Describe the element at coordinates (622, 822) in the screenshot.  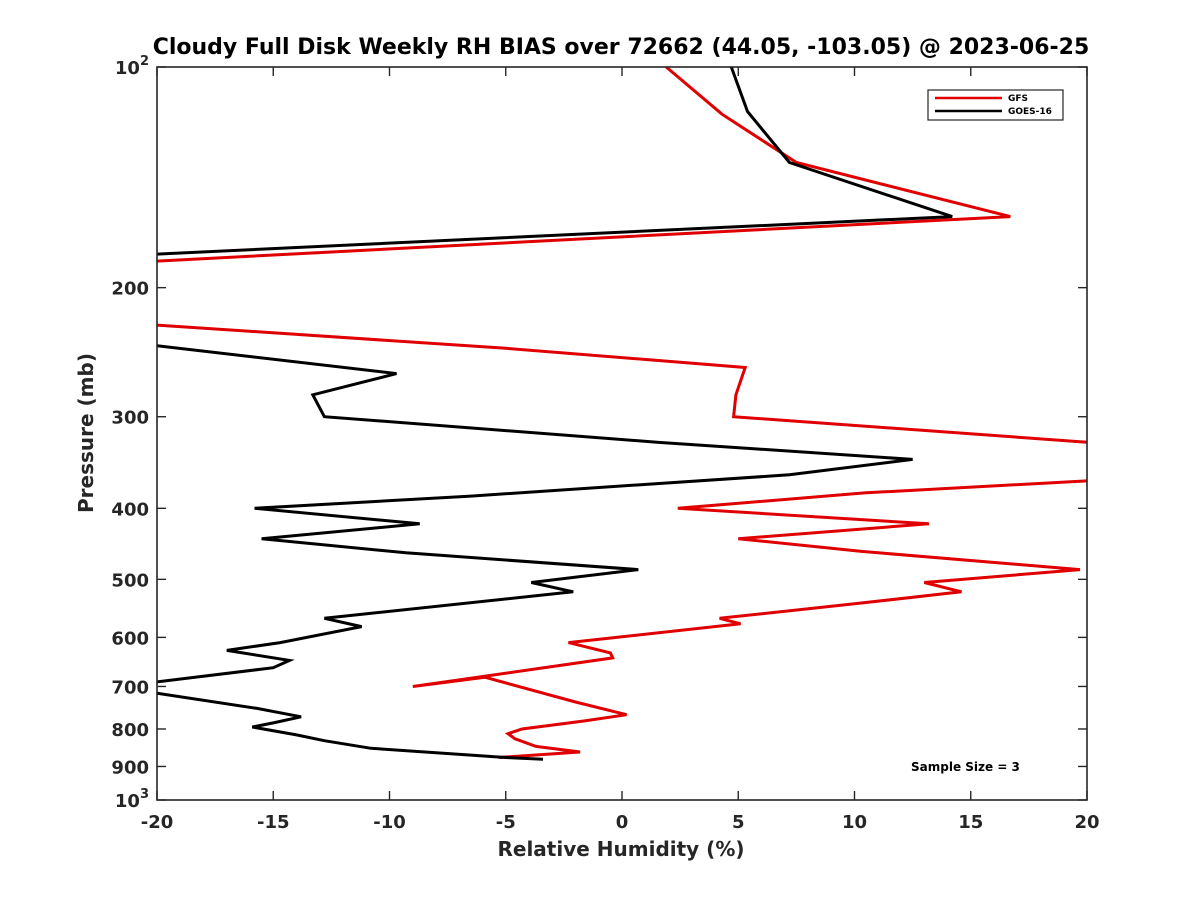
I see `x-tick-label: 0` at that location.